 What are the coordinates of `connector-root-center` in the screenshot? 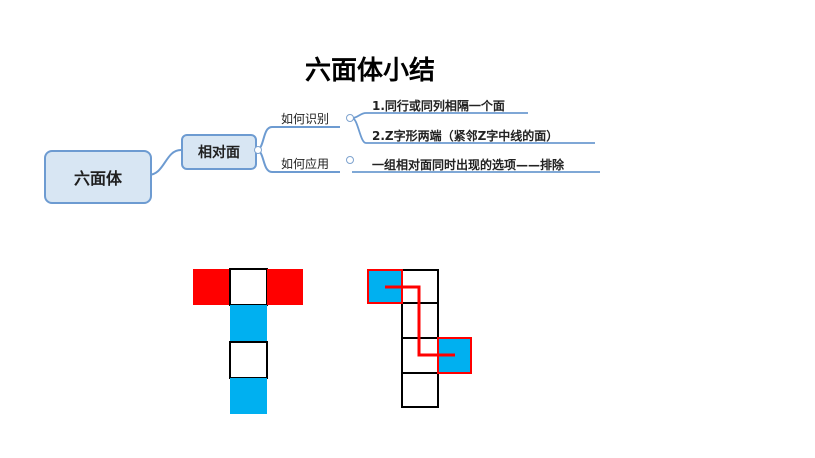 It's located at (164, 162).